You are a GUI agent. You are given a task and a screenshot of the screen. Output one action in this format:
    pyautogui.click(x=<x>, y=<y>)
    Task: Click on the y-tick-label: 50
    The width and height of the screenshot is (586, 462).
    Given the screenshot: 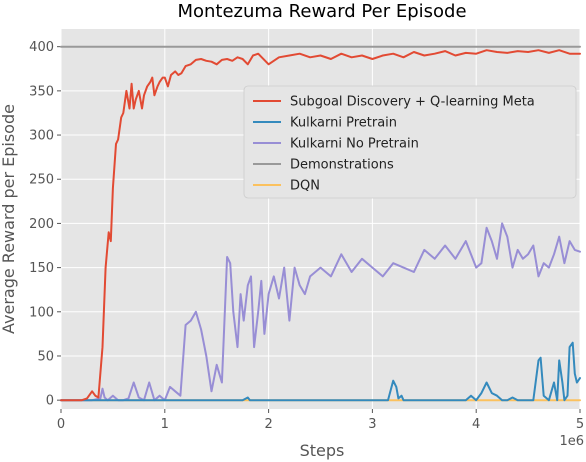 What is the action you would take?
    pyautogui.click(x=45, y=356)
    